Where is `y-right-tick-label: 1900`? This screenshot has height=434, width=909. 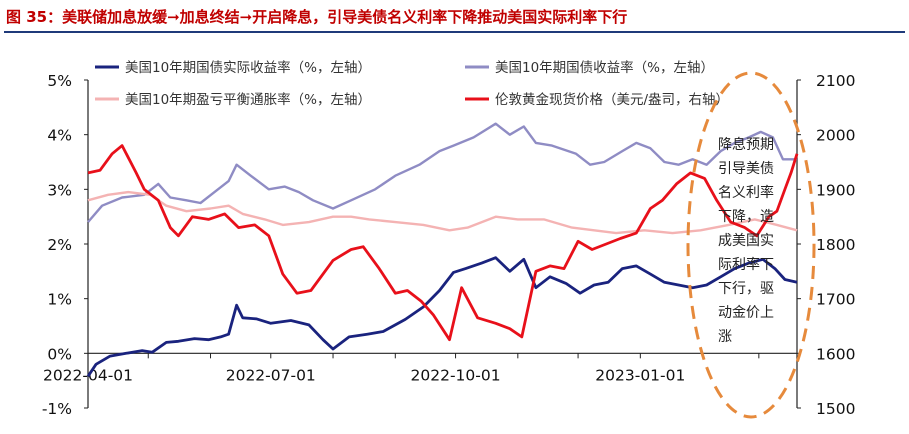
y-right-tick-label: 1900 is located at coordinates (835, 190).